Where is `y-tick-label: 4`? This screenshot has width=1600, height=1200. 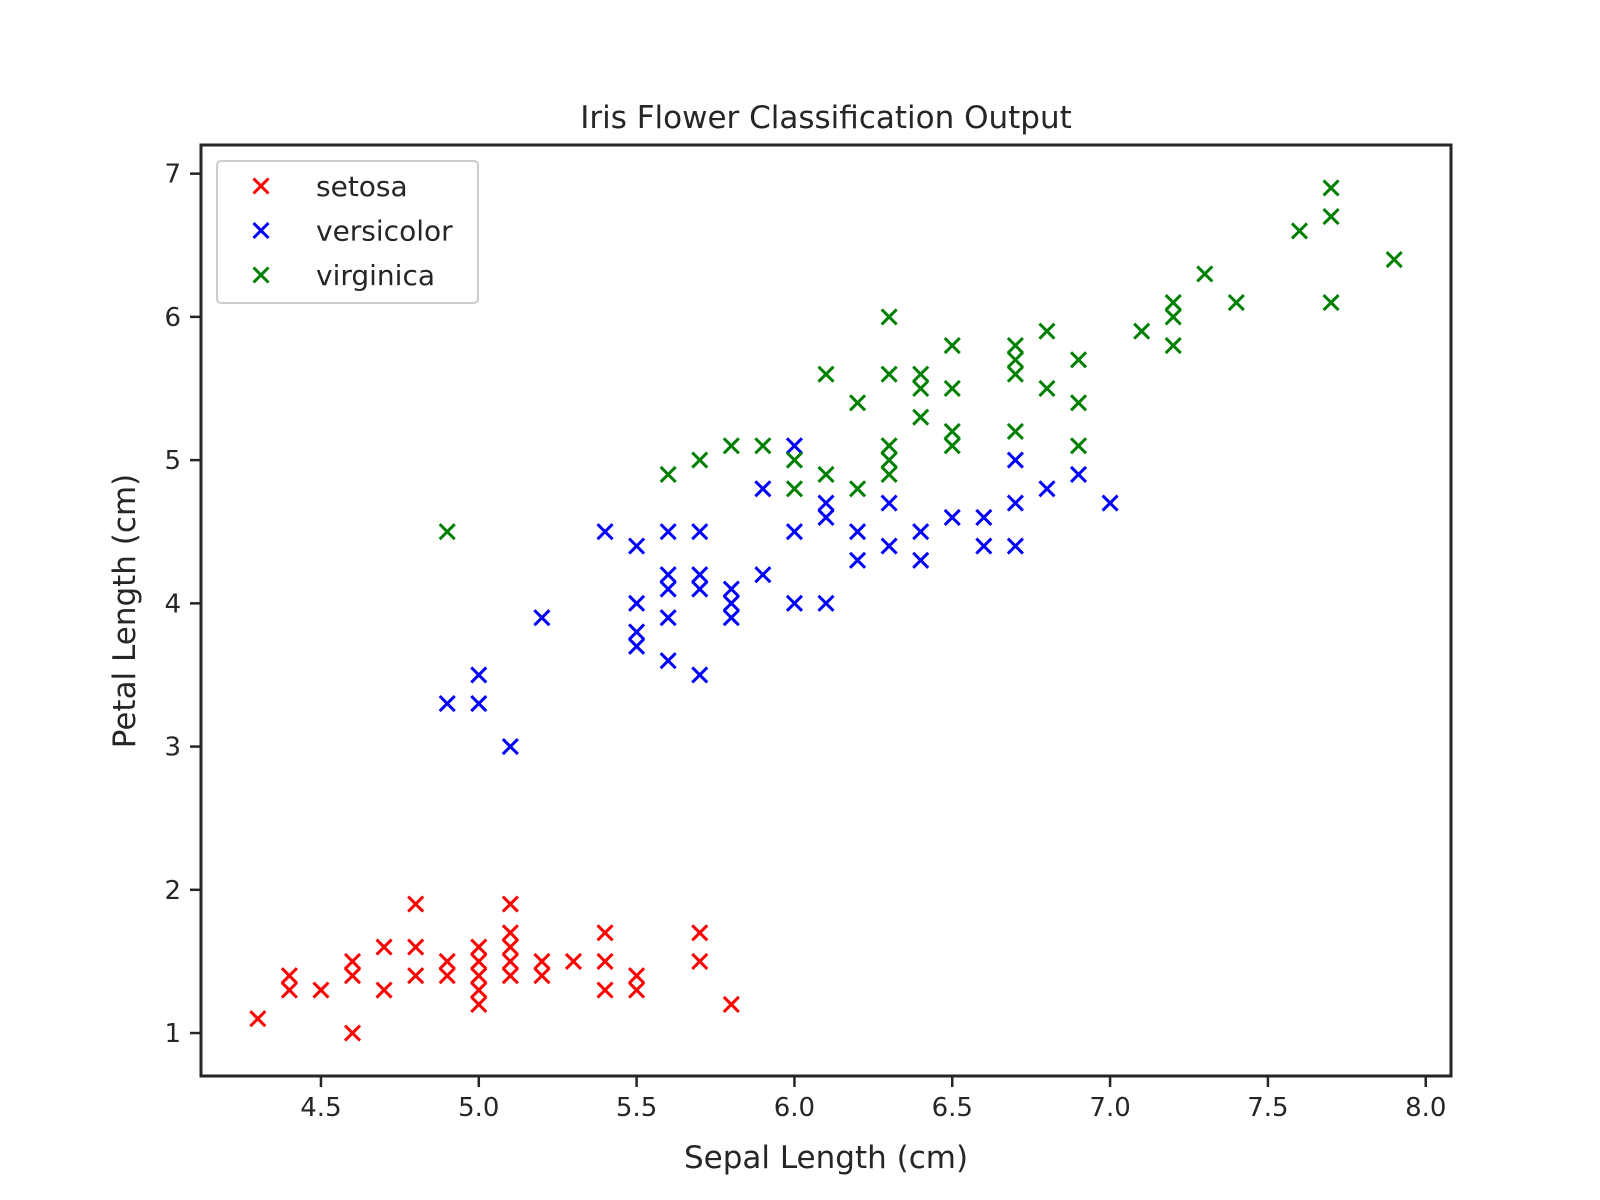 y-tick-label: 4 is located at coordinates (172, 604).